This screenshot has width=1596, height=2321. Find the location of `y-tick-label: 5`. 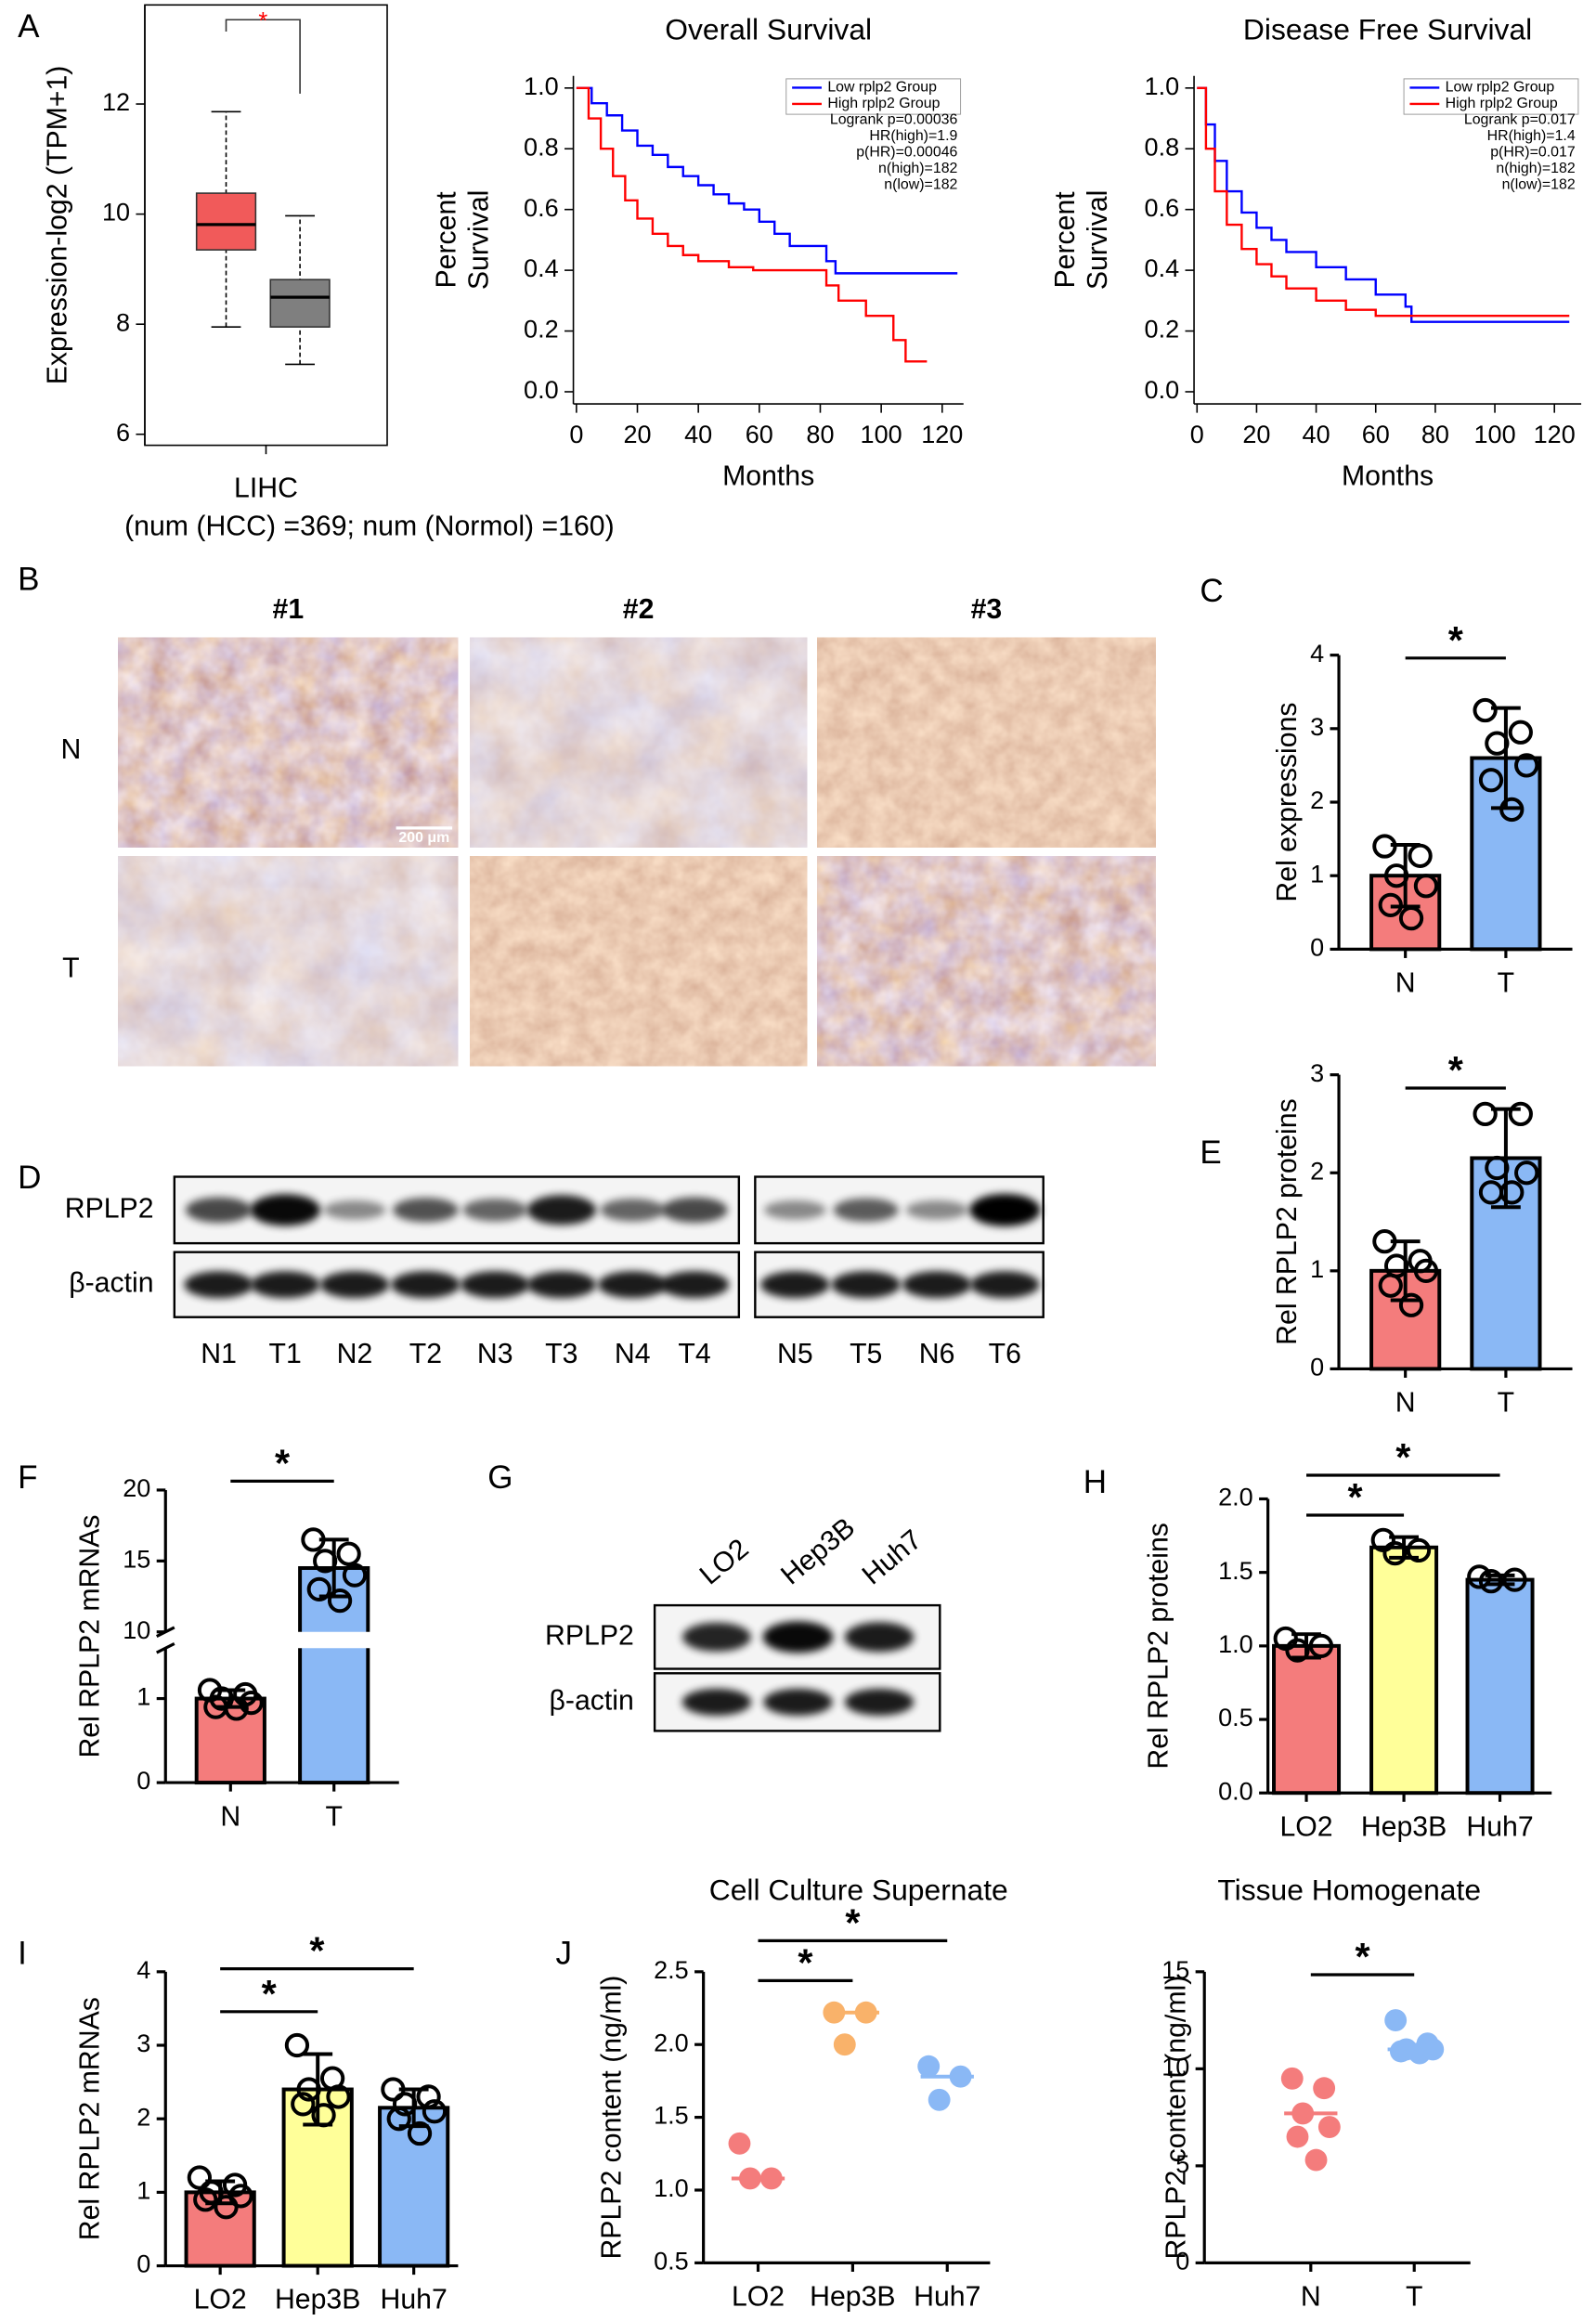

y-tick-label: 5 is located at coordinates (1182, 2164).